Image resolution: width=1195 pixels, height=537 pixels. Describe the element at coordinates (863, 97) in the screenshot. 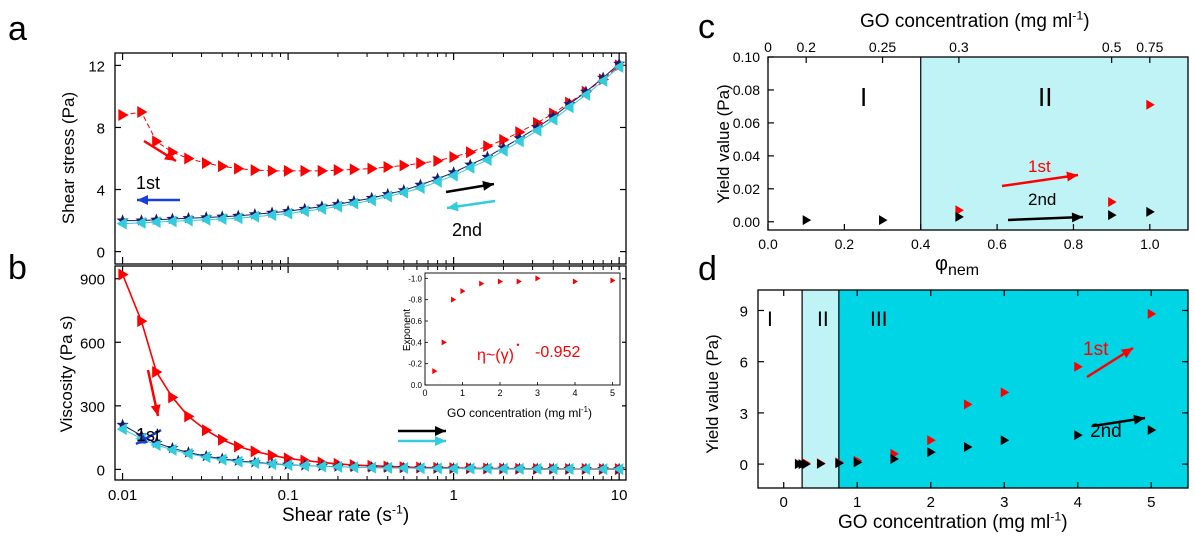

I see `region-label-I: I` at that location.